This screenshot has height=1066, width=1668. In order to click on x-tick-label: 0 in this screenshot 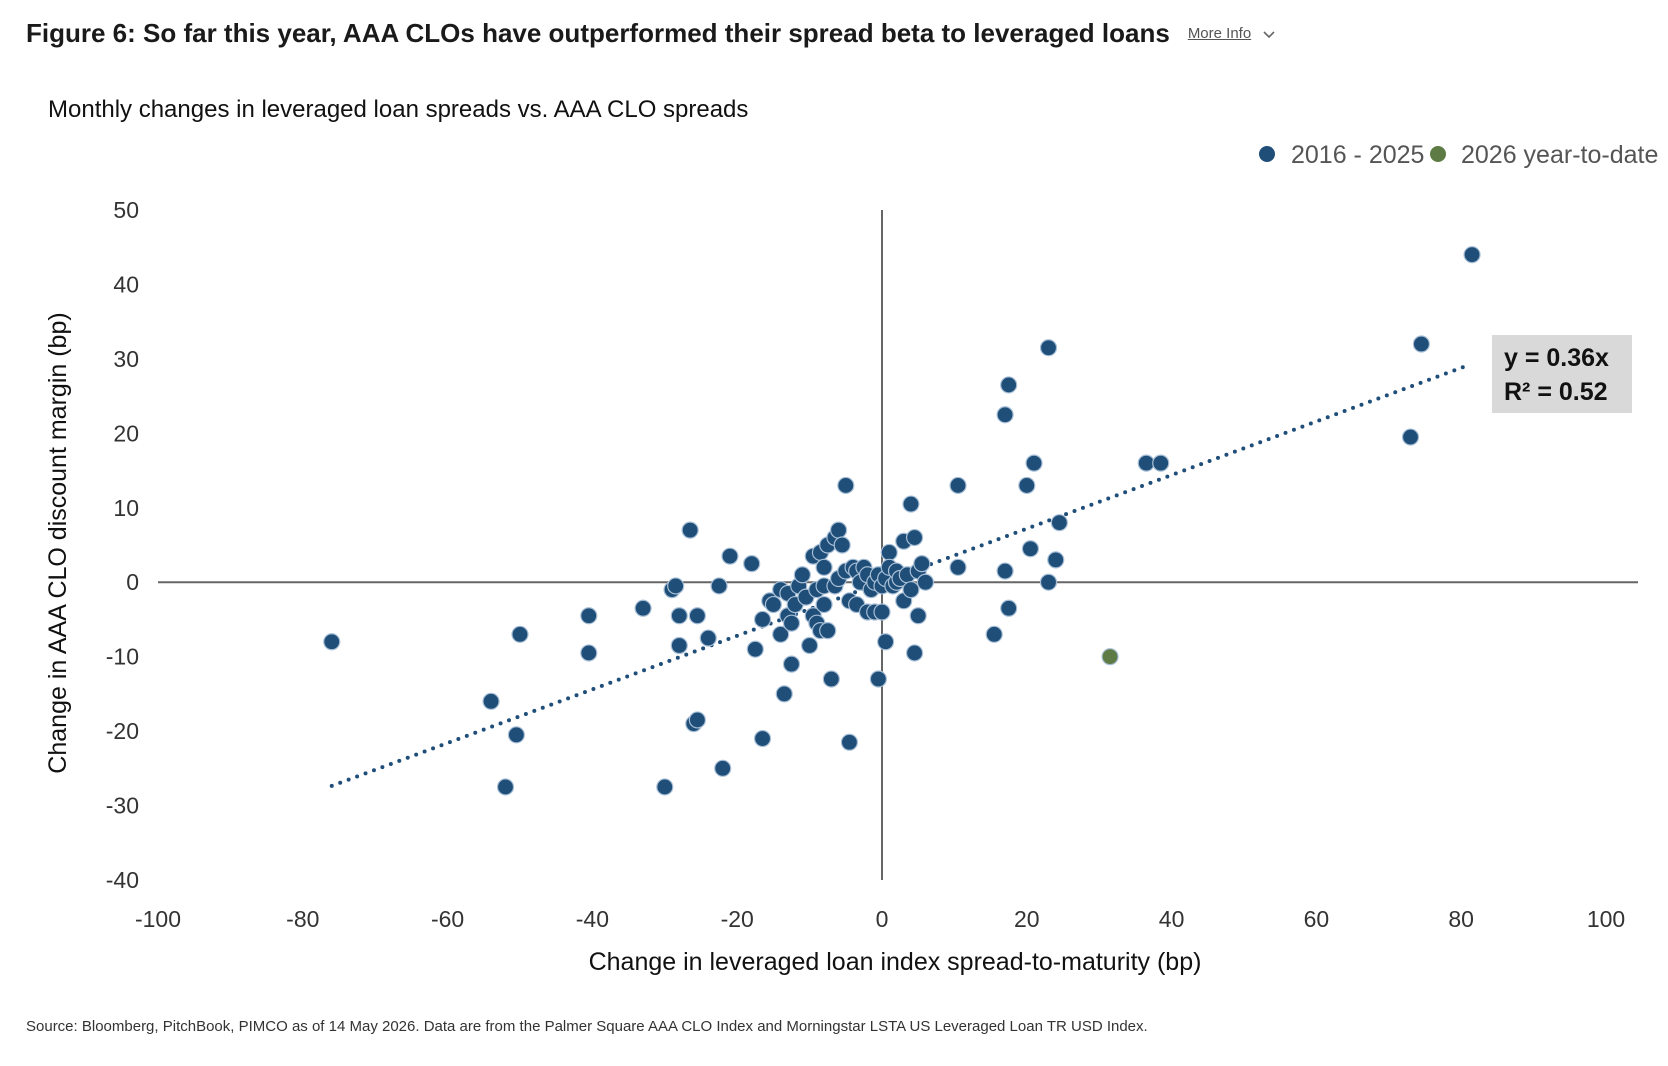, I will do `click(882, 919)`.